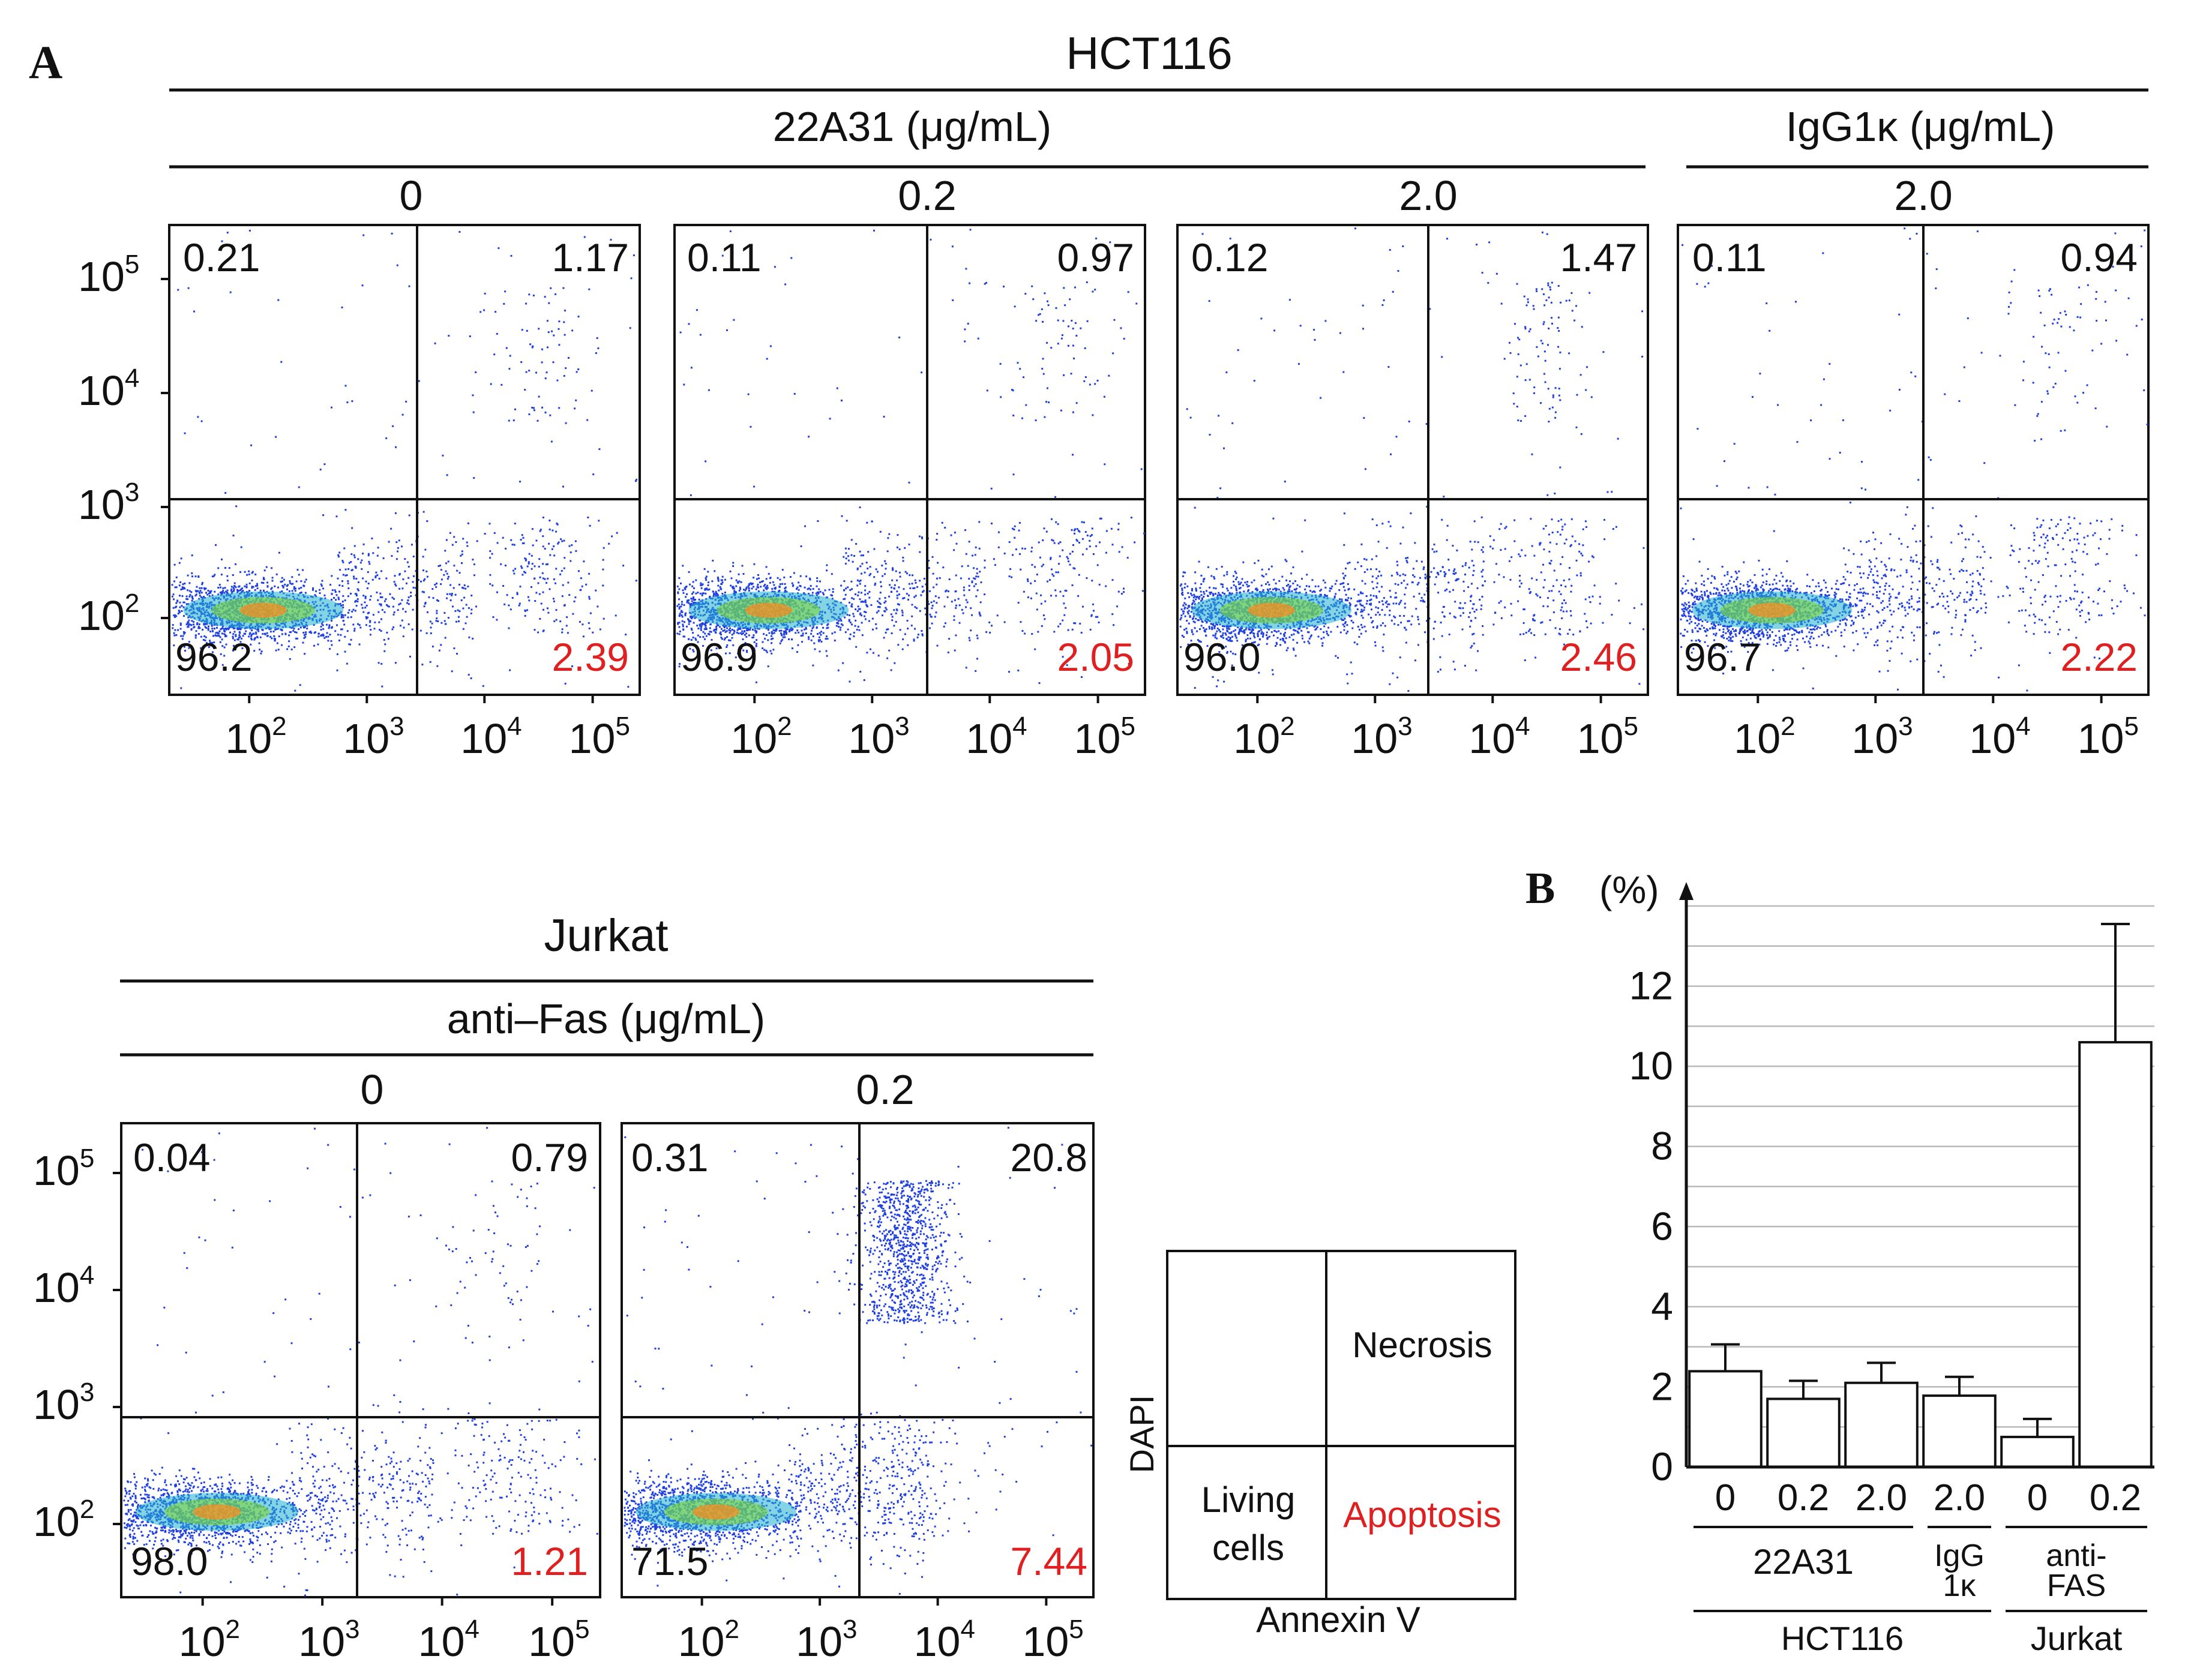 This screenshot has height=1680, width=2197. I want to click on quadrant-ur-value: 0.97, so click(1096, 257).